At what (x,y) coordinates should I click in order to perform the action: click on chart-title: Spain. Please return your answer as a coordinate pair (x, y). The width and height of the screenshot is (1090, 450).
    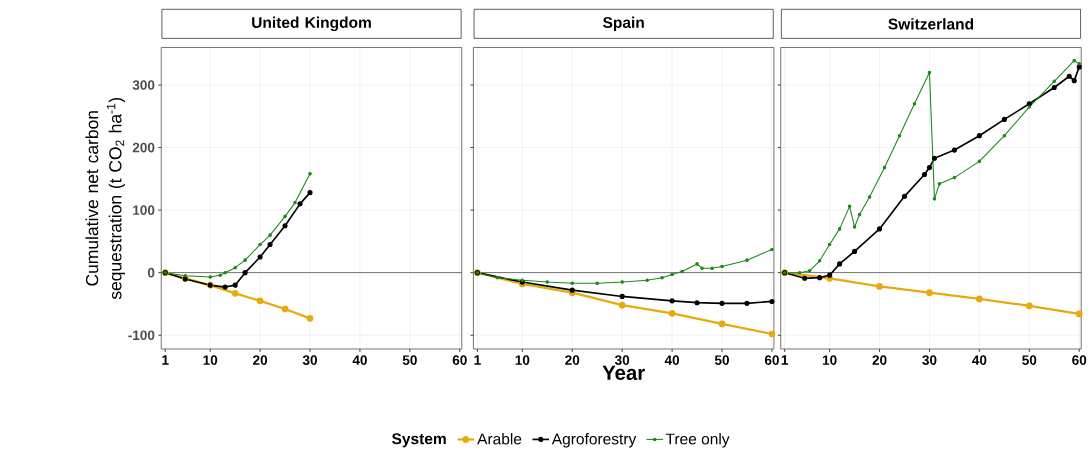
    Looking at the image, I should click on (623, 24).